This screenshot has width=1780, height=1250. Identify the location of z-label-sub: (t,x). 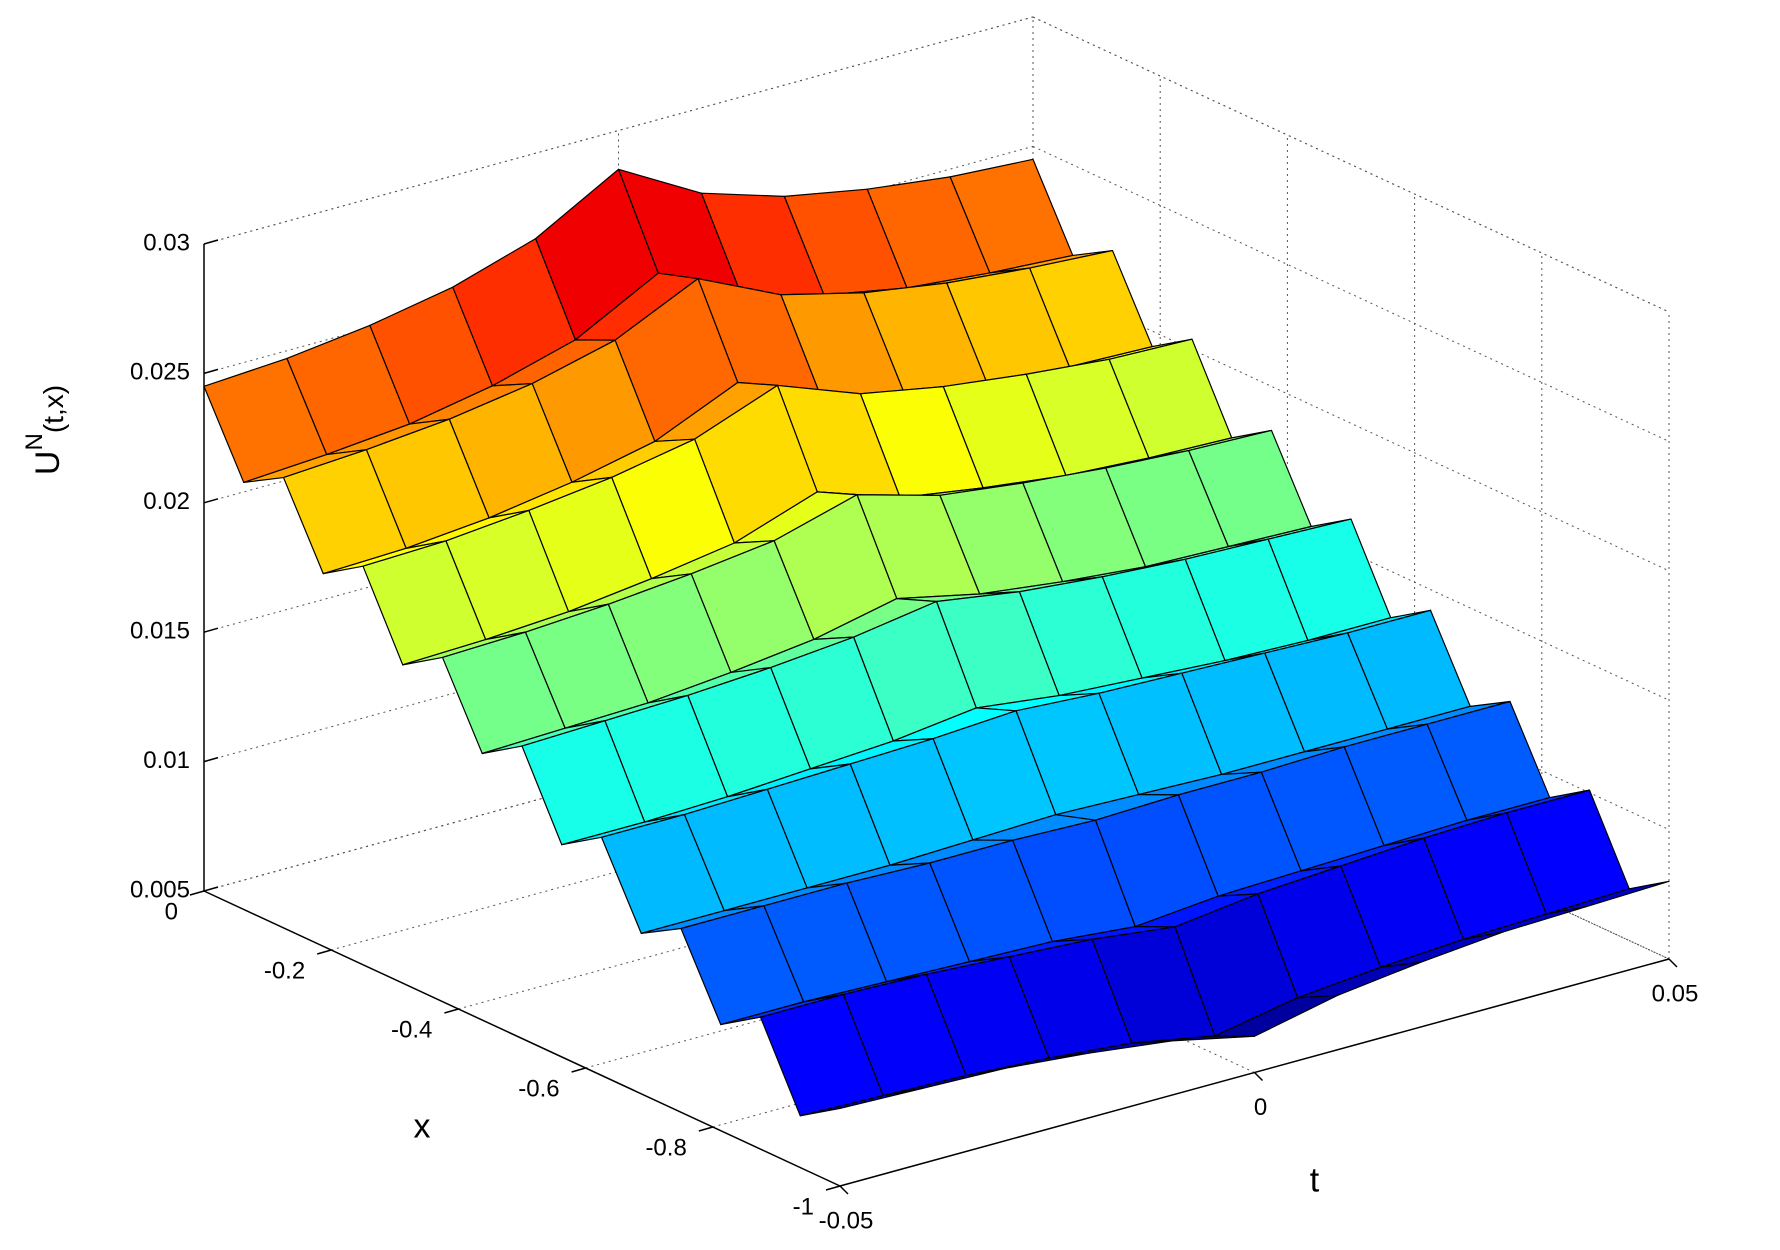
(53, 409).